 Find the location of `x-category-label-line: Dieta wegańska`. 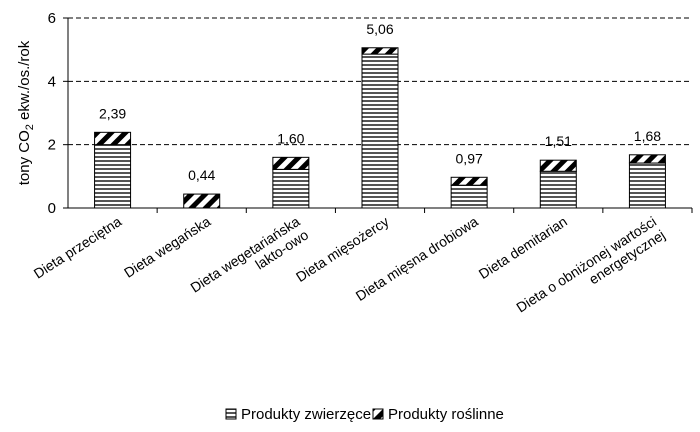

x-category-label-line: Dieta wegańska is located at coordinates (167, 247).